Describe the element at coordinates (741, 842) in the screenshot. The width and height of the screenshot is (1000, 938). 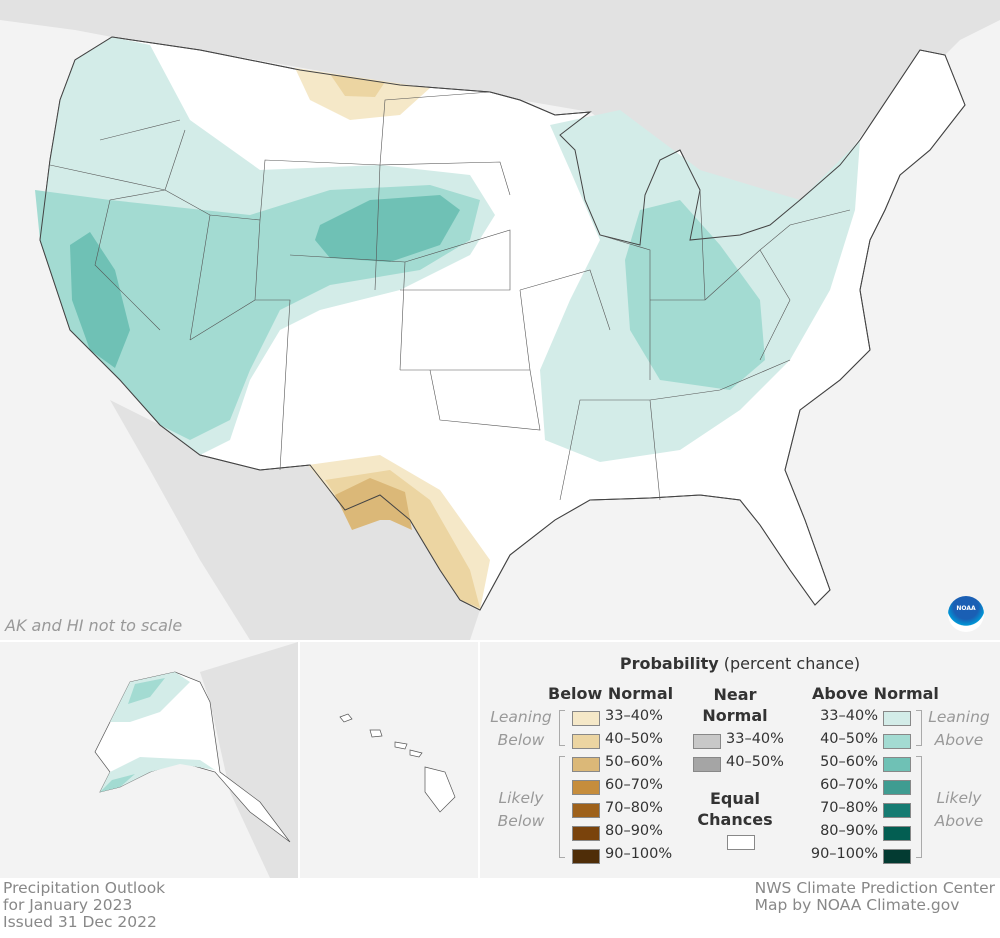
I see `equal-chances-swatch` at that location.